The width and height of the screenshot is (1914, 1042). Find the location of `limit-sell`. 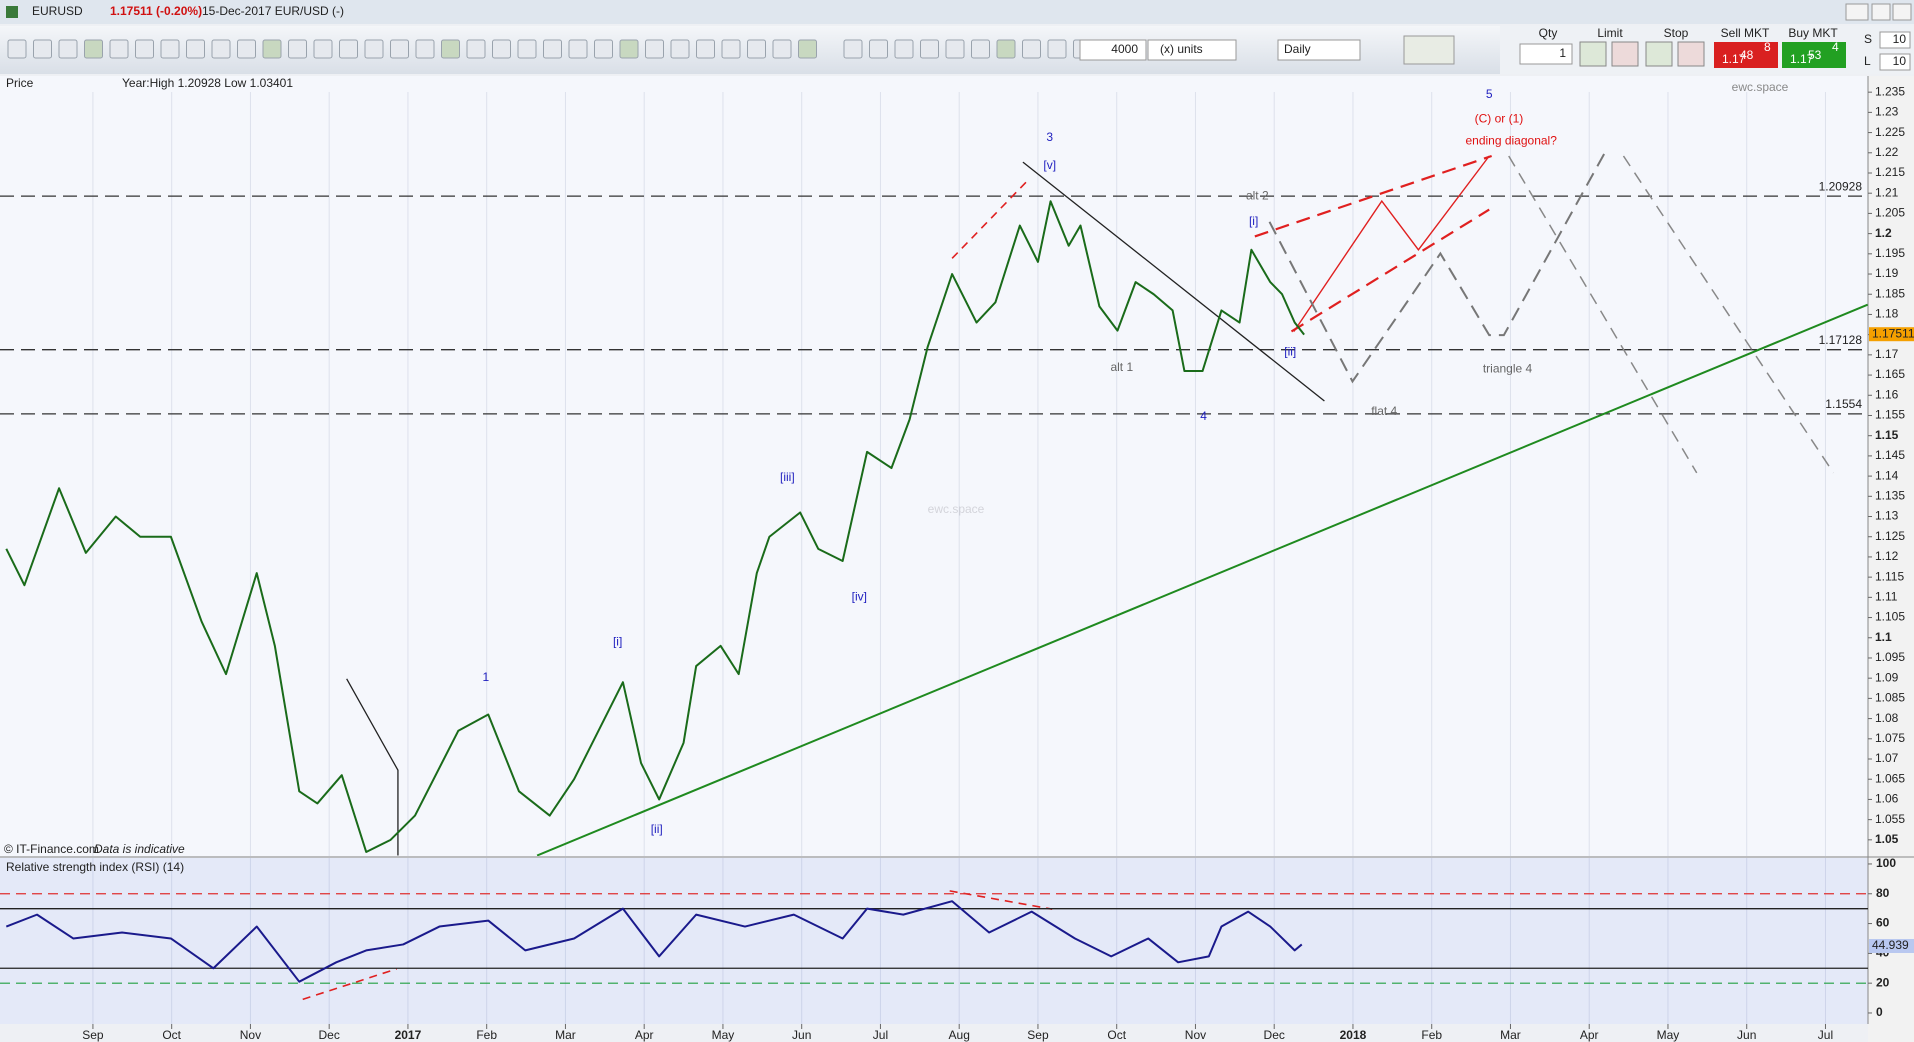

limit-sell is located at coordinates (1625, 54).